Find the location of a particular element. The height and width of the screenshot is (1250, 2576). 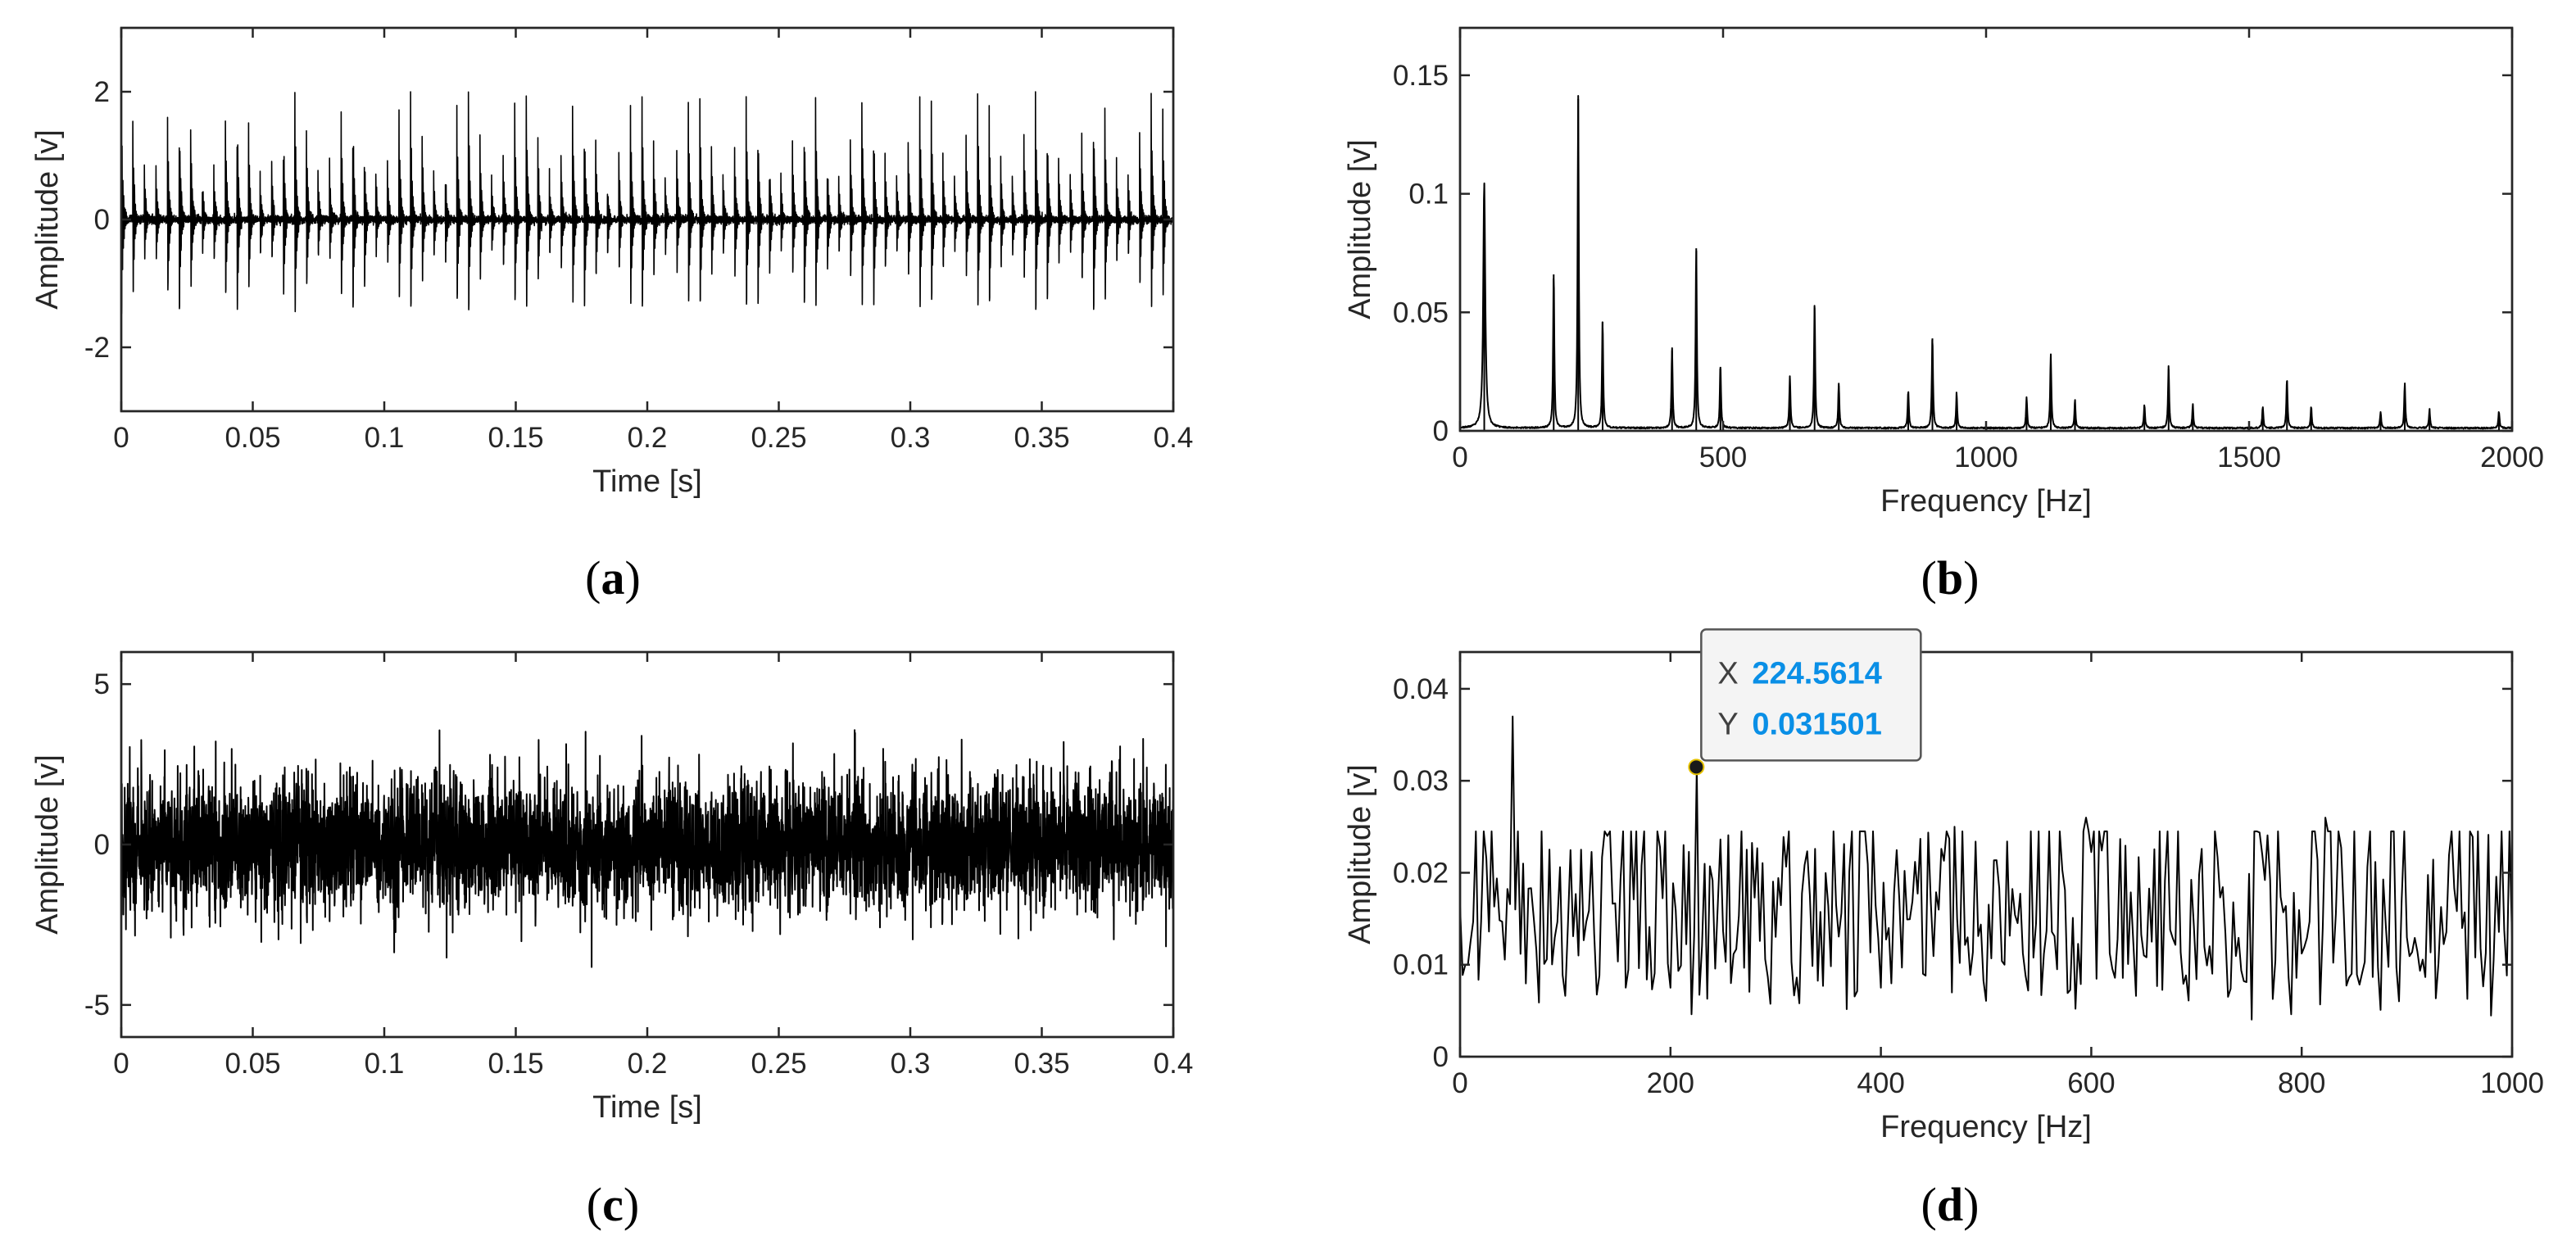

datatip-box is located at coordinates (1811, 695).